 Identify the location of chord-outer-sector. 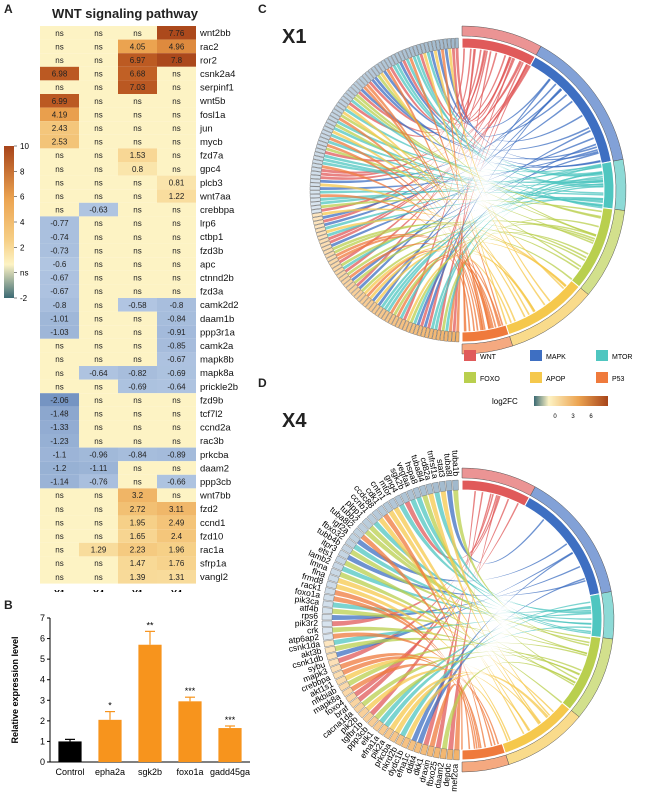
(487, 345).